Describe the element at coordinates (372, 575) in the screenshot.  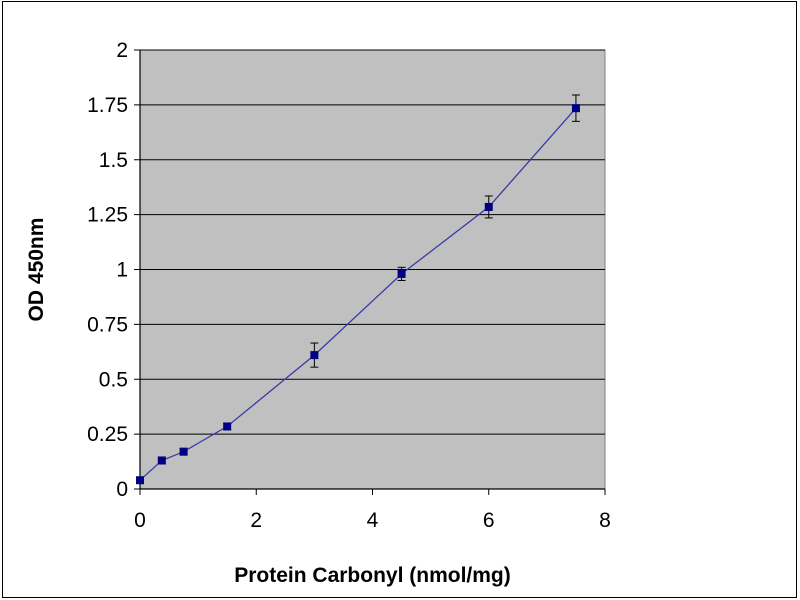
I see `x-axis-title: Protein Carbonyl (nmol/mg)` at that location.